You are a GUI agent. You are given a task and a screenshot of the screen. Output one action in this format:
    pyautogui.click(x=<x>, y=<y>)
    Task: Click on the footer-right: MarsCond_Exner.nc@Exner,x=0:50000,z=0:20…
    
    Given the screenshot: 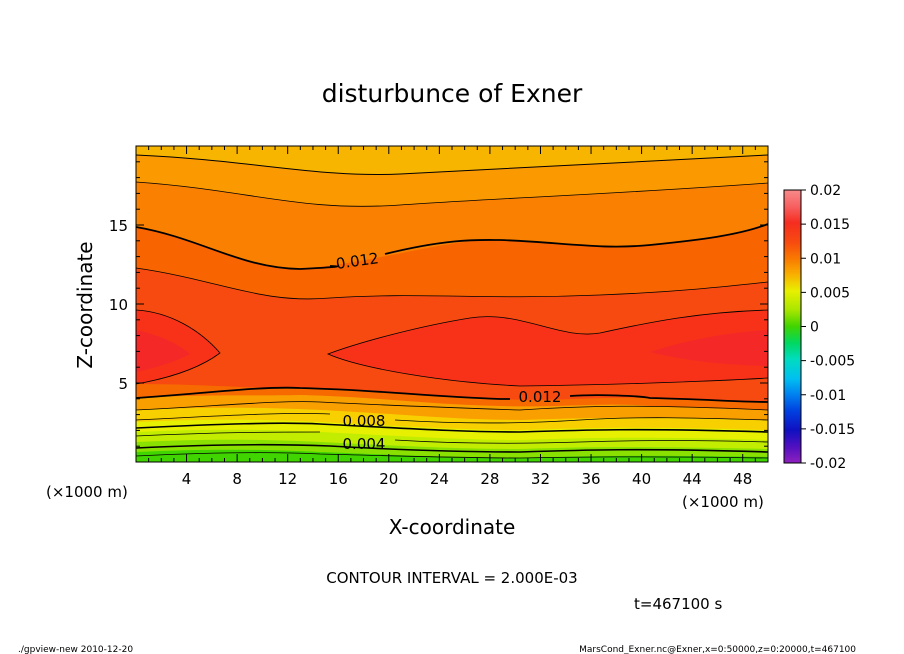 What is the action you would take?
    pyautogui.click(x=717, y=649)
    